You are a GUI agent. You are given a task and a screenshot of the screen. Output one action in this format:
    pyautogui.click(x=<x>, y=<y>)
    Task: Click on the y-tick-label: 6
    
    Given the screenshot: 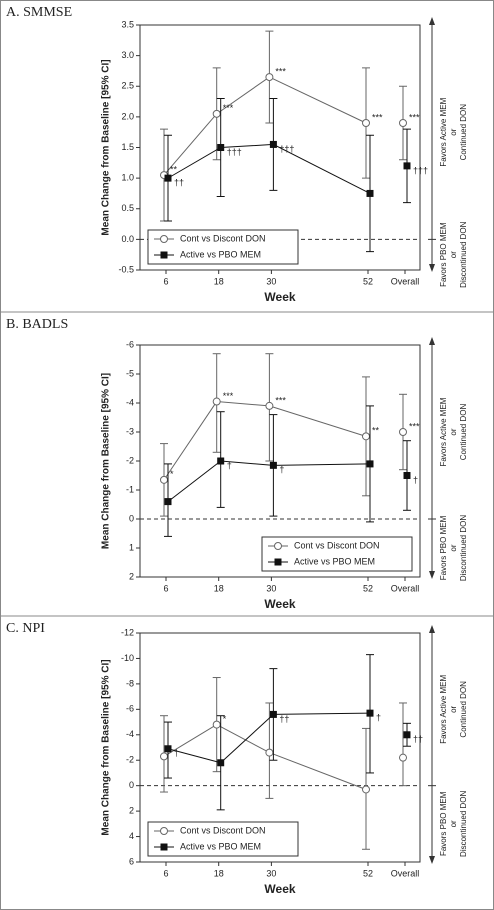 What is the action you would take?
    pyautogui.click(x=131, y=861)
    